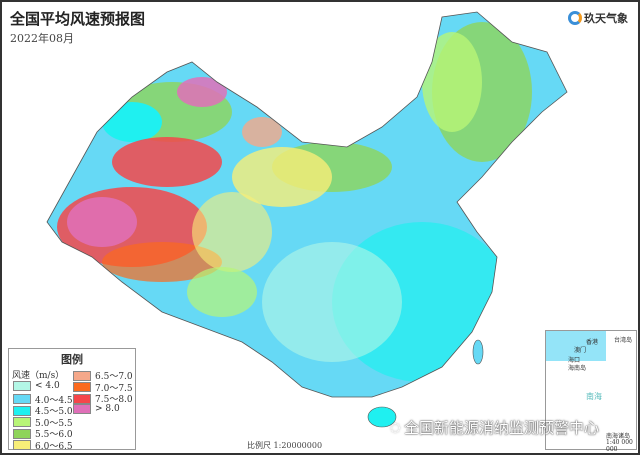  I want to click on legend-label: 4.0～4.5, so click(54, 400).